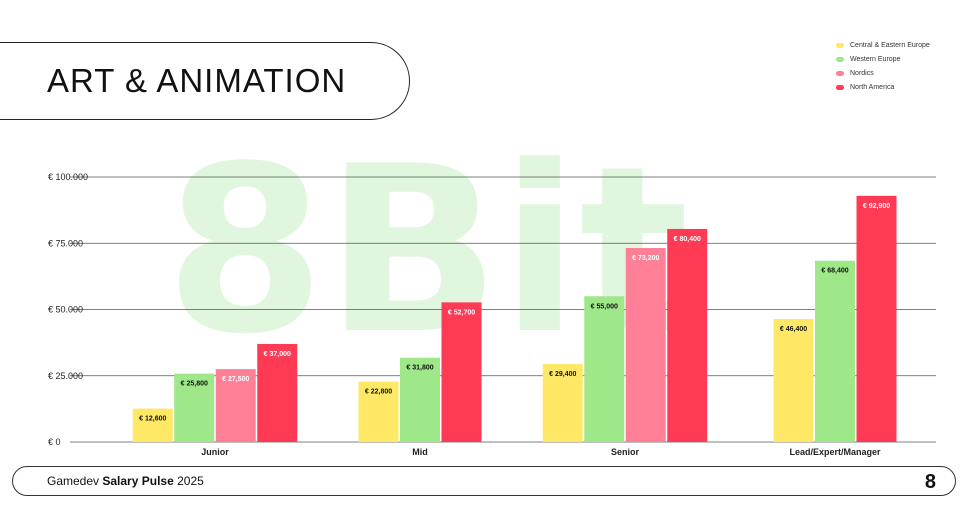 The width and height of the screenshot is (966, 506). What do you see at coordinates (215, 452) in the screenshot?
I see `x-tick-label: Junior` at bounding box center [215, 452].